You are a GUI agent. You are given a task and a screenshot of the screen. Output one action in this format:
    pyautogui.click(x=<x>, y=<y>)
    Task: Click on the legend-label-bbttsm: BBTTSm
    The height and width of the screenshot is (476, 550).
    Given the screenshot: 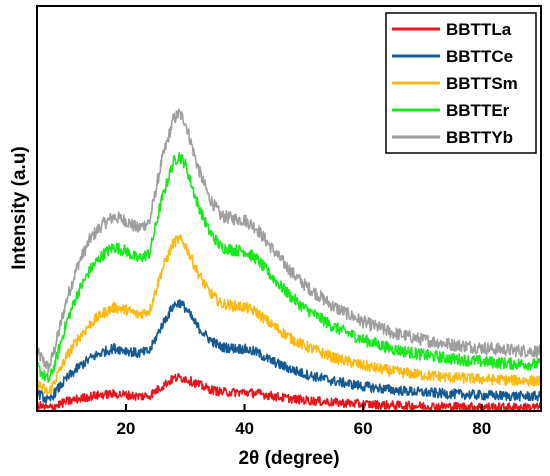 What is the action you would take?
    pyautogui.click(x=482, y=83)
    